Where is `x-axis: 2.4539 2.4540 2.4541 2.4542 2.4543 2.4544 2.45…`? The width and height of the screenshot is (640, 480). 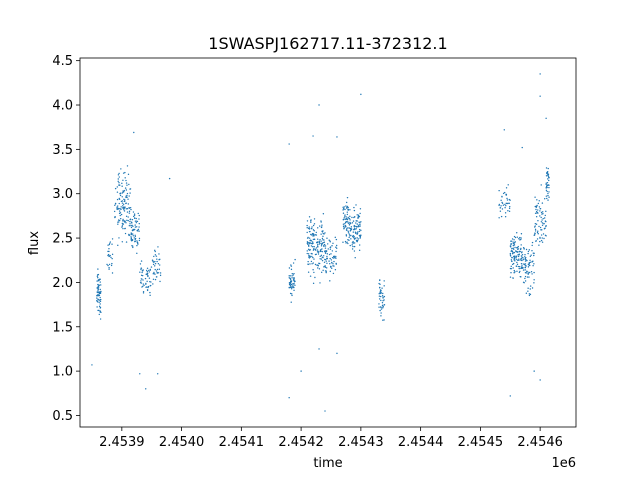 x-axis: 2.4539 2.4540 2.4541 2.4542 2.4543 2.4544 2.45… is located at coordinates (331, 438).